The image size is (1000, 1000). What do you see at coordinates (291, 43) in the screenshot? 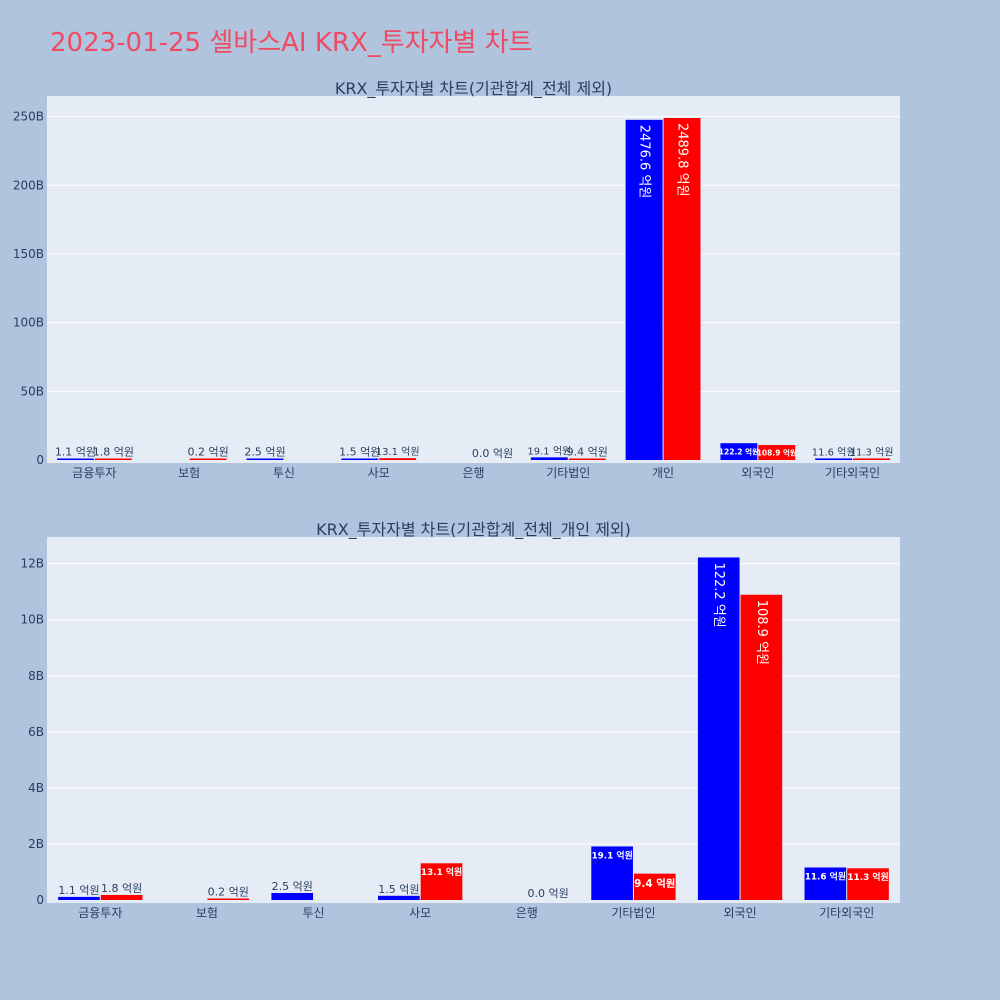
I see `page-title: 2023-01-25 셀바스AI KRX_투자자별 차트` at bounding box center [291, 43].